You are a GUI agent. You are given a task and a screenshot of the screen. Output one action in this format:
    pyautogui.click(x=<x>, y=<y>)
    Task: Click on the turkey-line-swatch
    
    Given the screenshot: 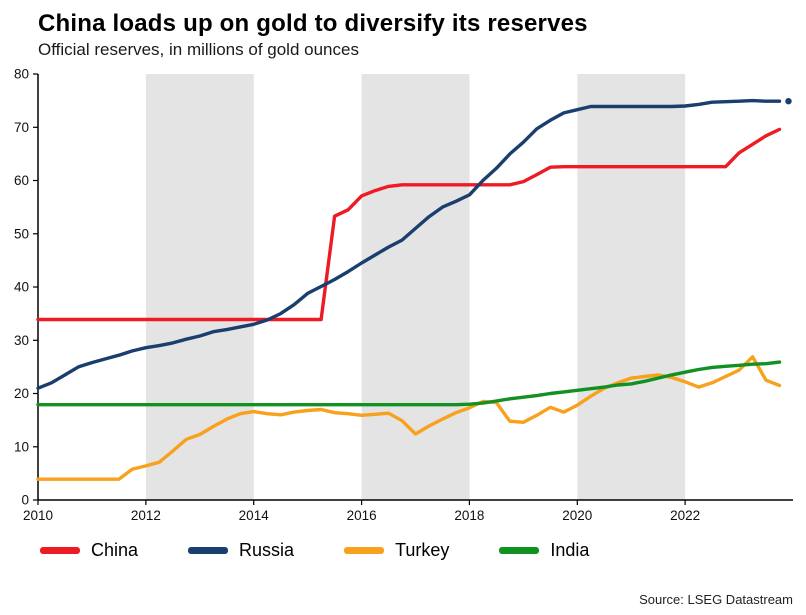 What is the action you would take?
    pyautogui.click(x=364, y=551)
    